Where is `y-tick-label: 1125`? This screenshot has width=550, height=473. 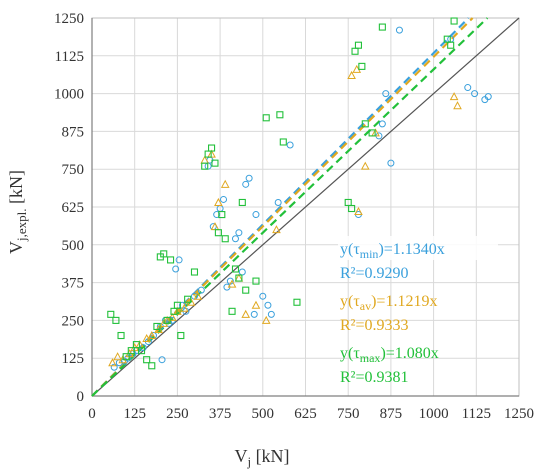
y-tick-label: 1125 is located at coordinates (69, 57).